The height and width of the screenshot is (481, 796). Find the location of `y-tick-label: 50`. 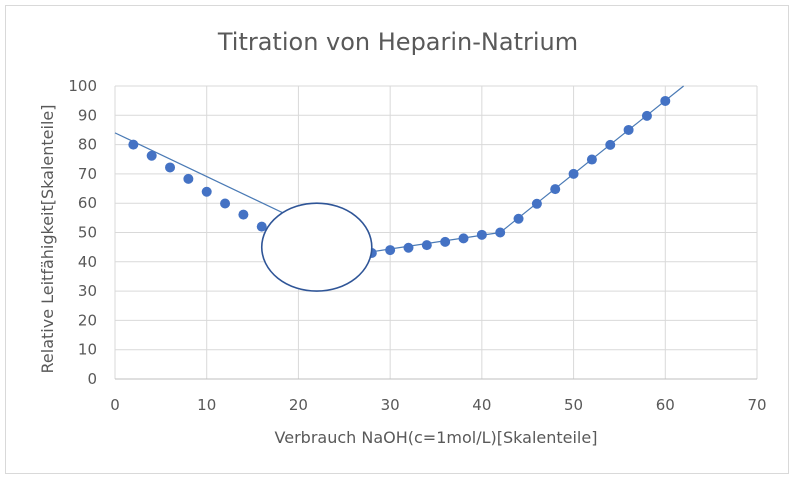

y-tick-label: 50 is located at coordinates (87, 233).